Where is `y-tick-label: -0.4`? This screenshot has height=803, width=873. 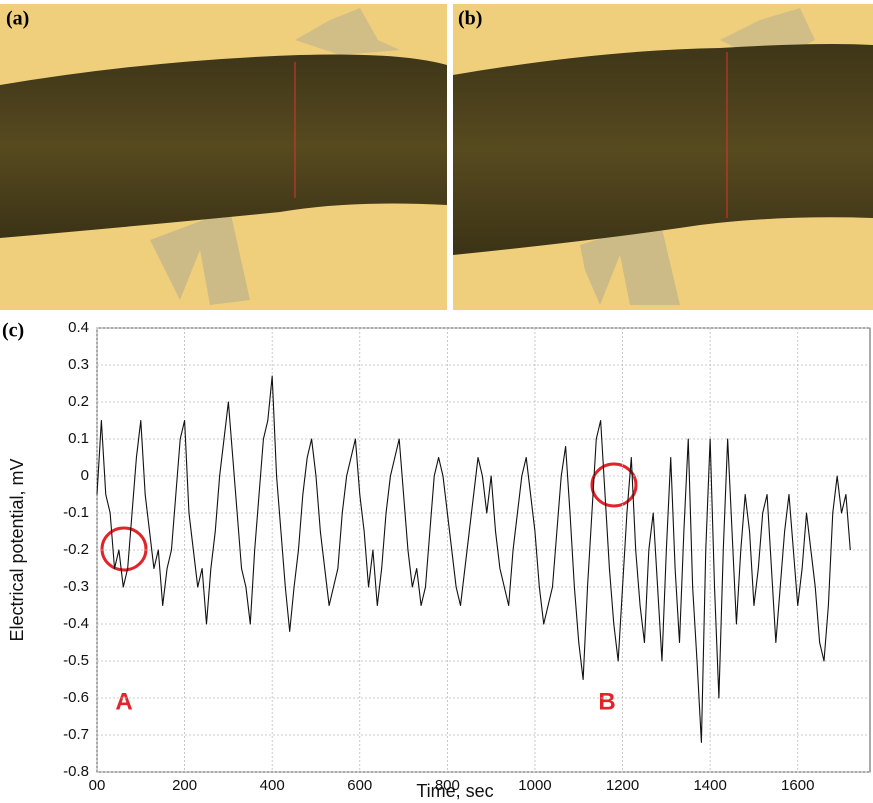 y-tick-label: -0.4 is located at coordinates (76, 623).